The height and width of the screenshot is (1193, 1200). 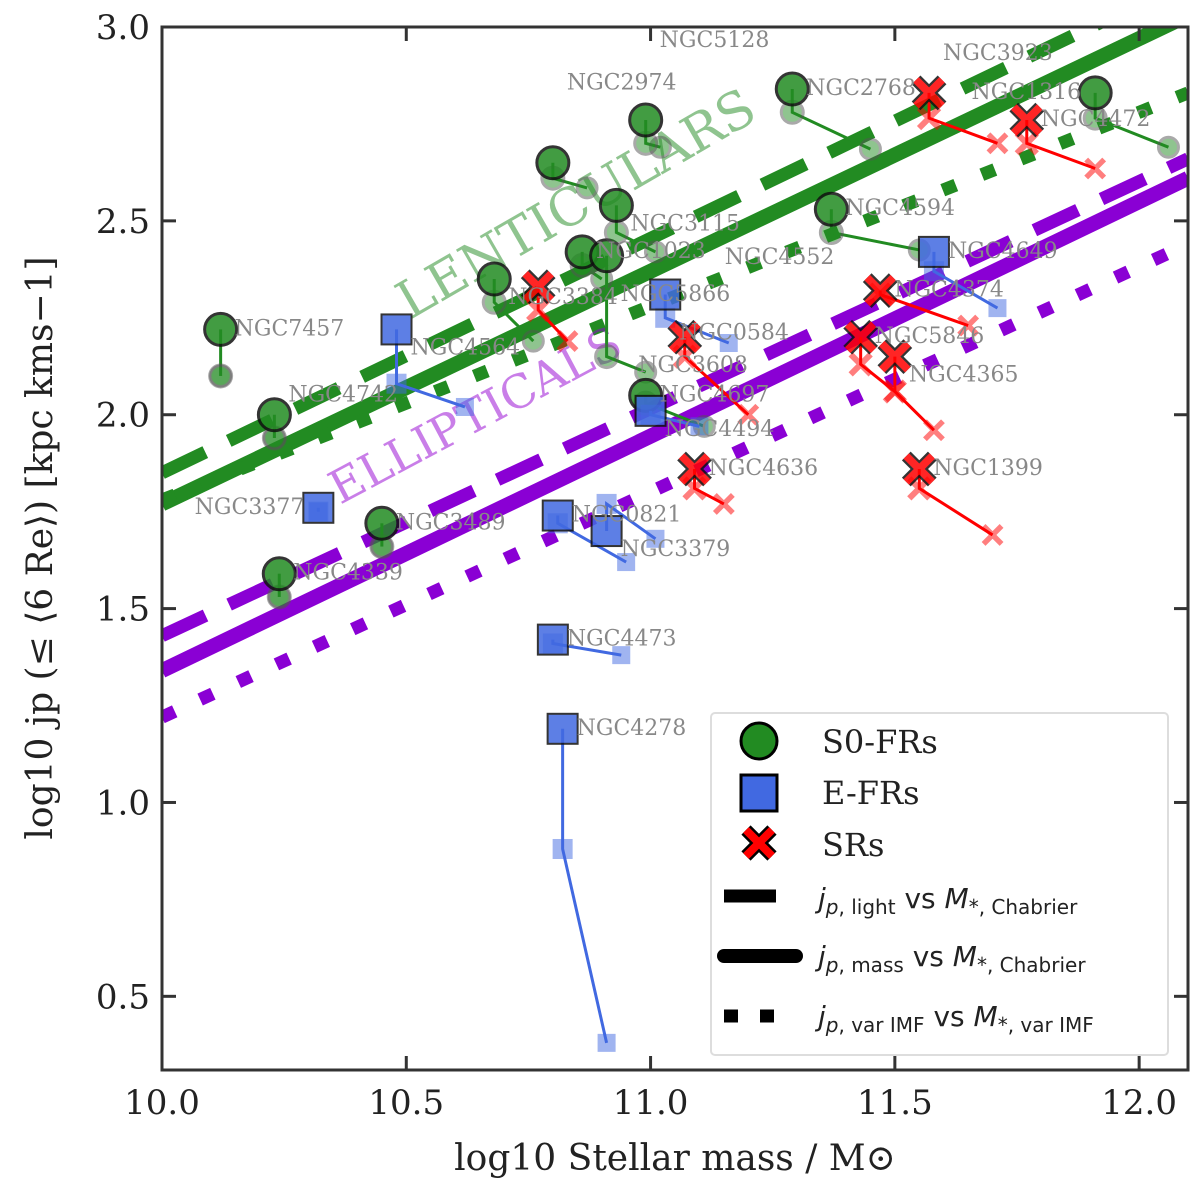 What do you see at coordinates (693, 365) in the screenshot?
I see `galaxy-label: NGC3608` at bounding box center [693, 365].